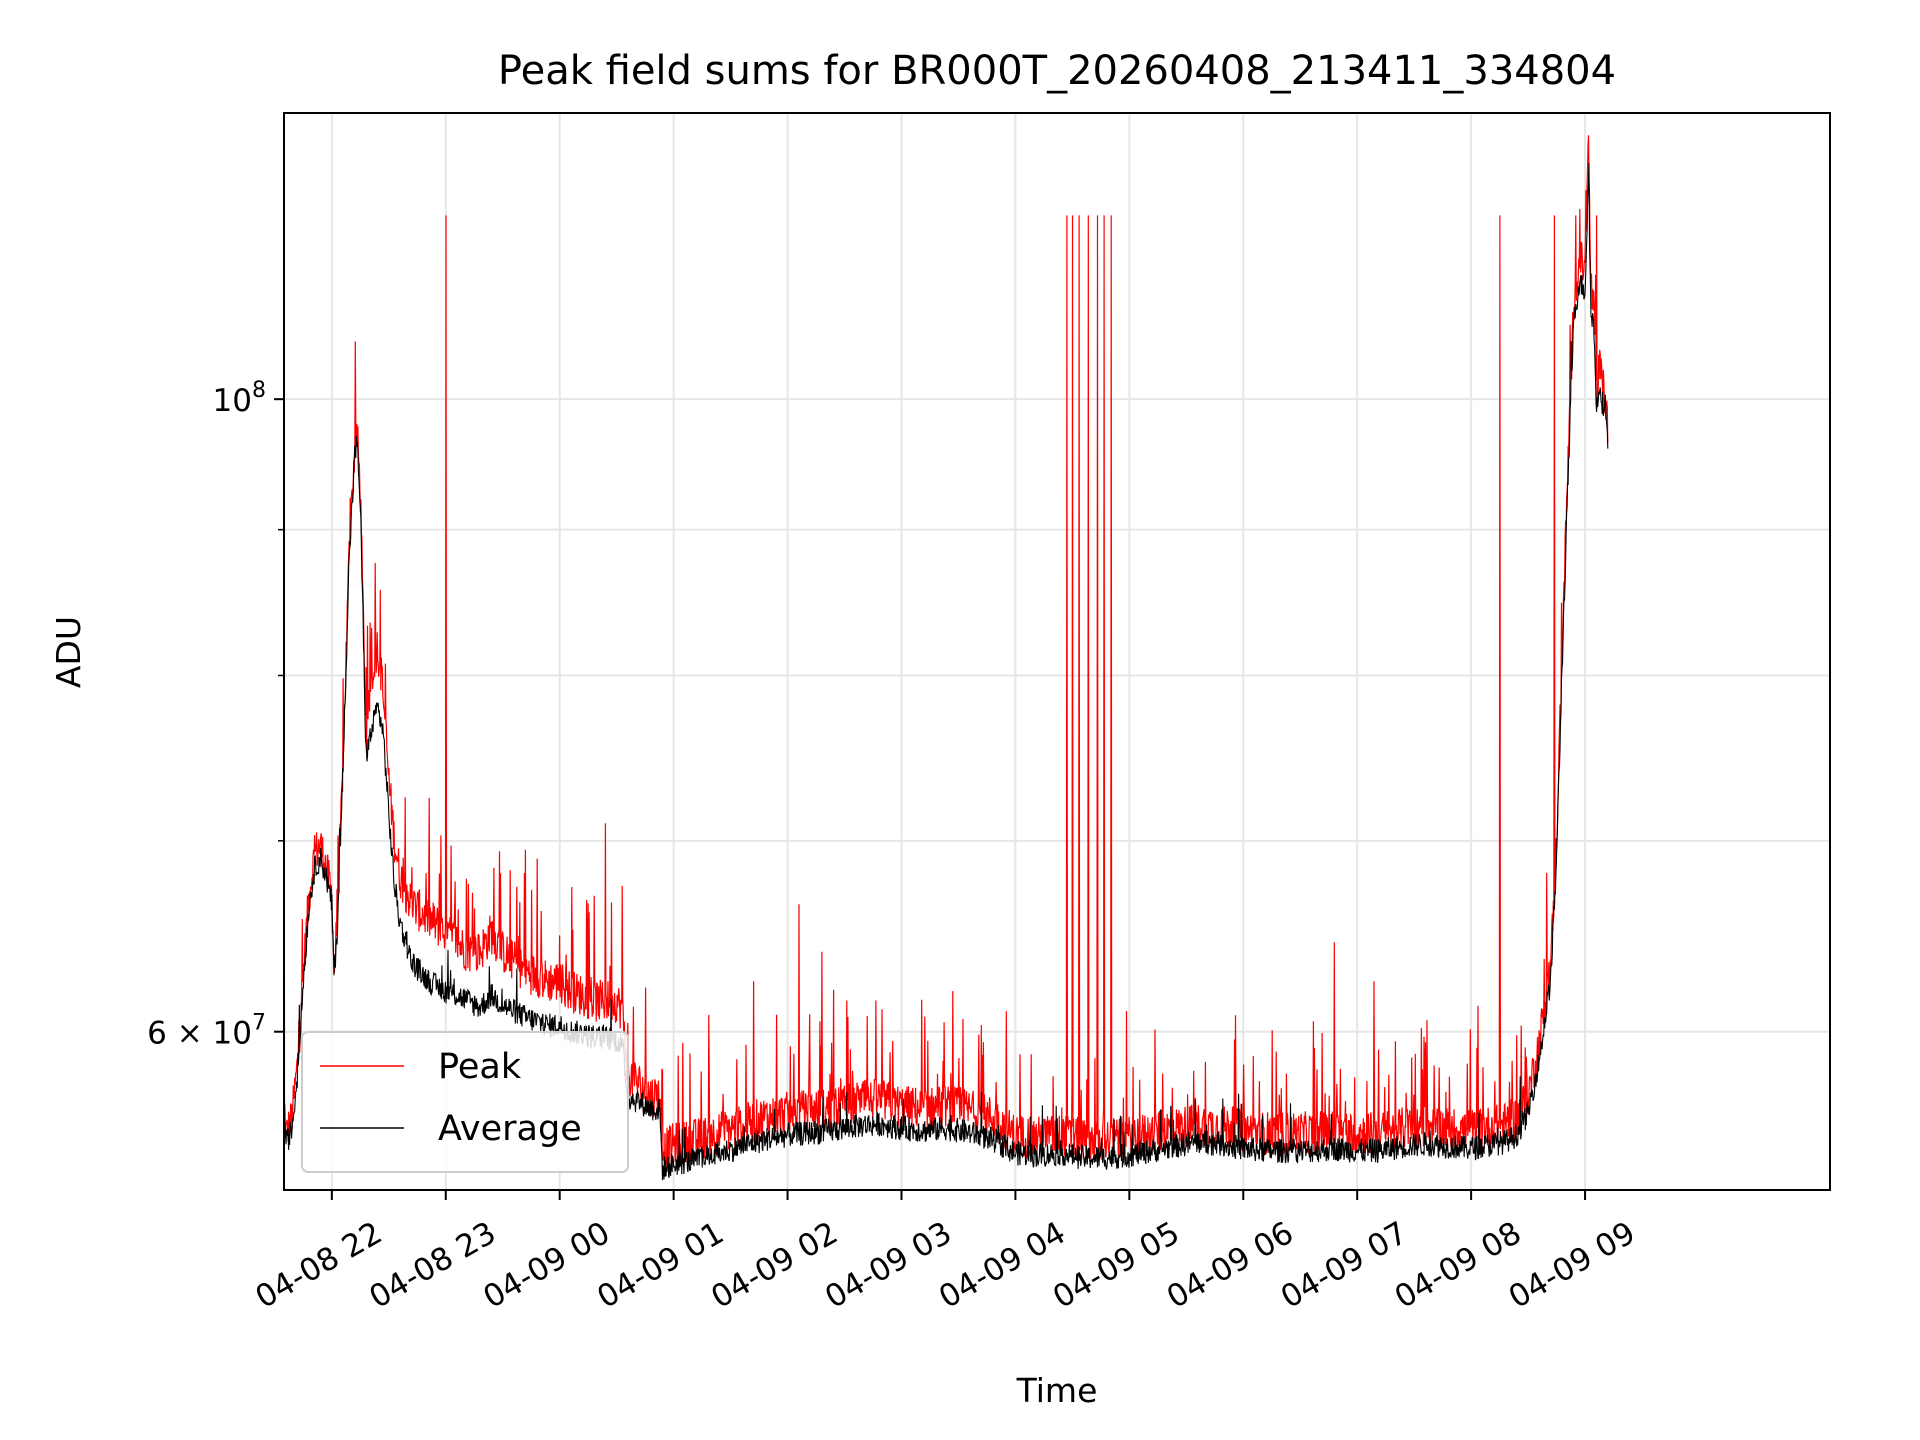 This screenshot has height=1440, width=1920. Describe the element at coordinates (480, 1067) in the screenshot. I see `legend-label-peak: Peak` at that location.